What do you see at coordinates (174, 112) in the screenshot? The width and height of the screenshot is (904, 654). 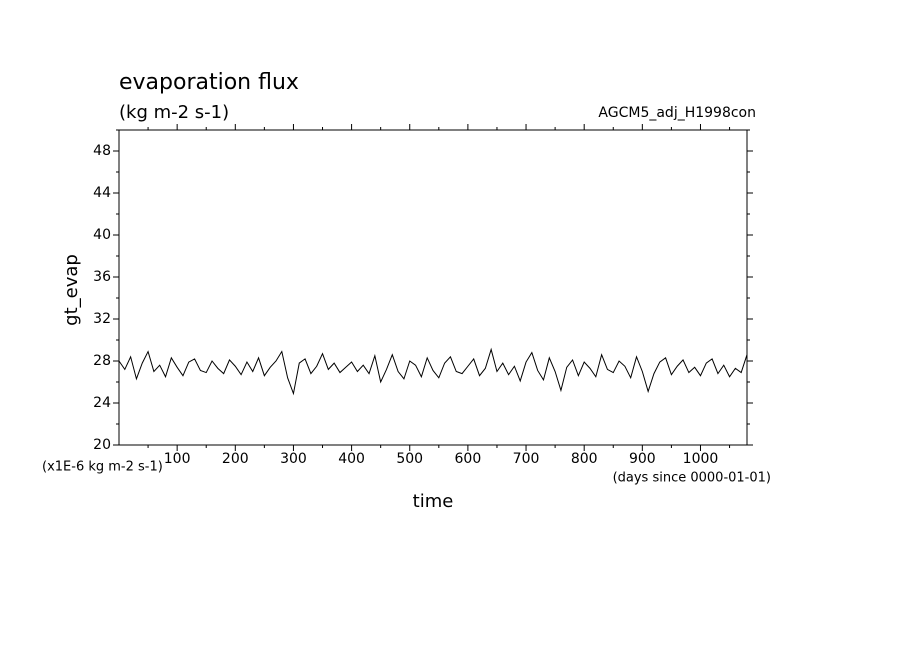 I see `chart-subtitle: (kg m-2 s-1)` at bounding box center [174, 112].